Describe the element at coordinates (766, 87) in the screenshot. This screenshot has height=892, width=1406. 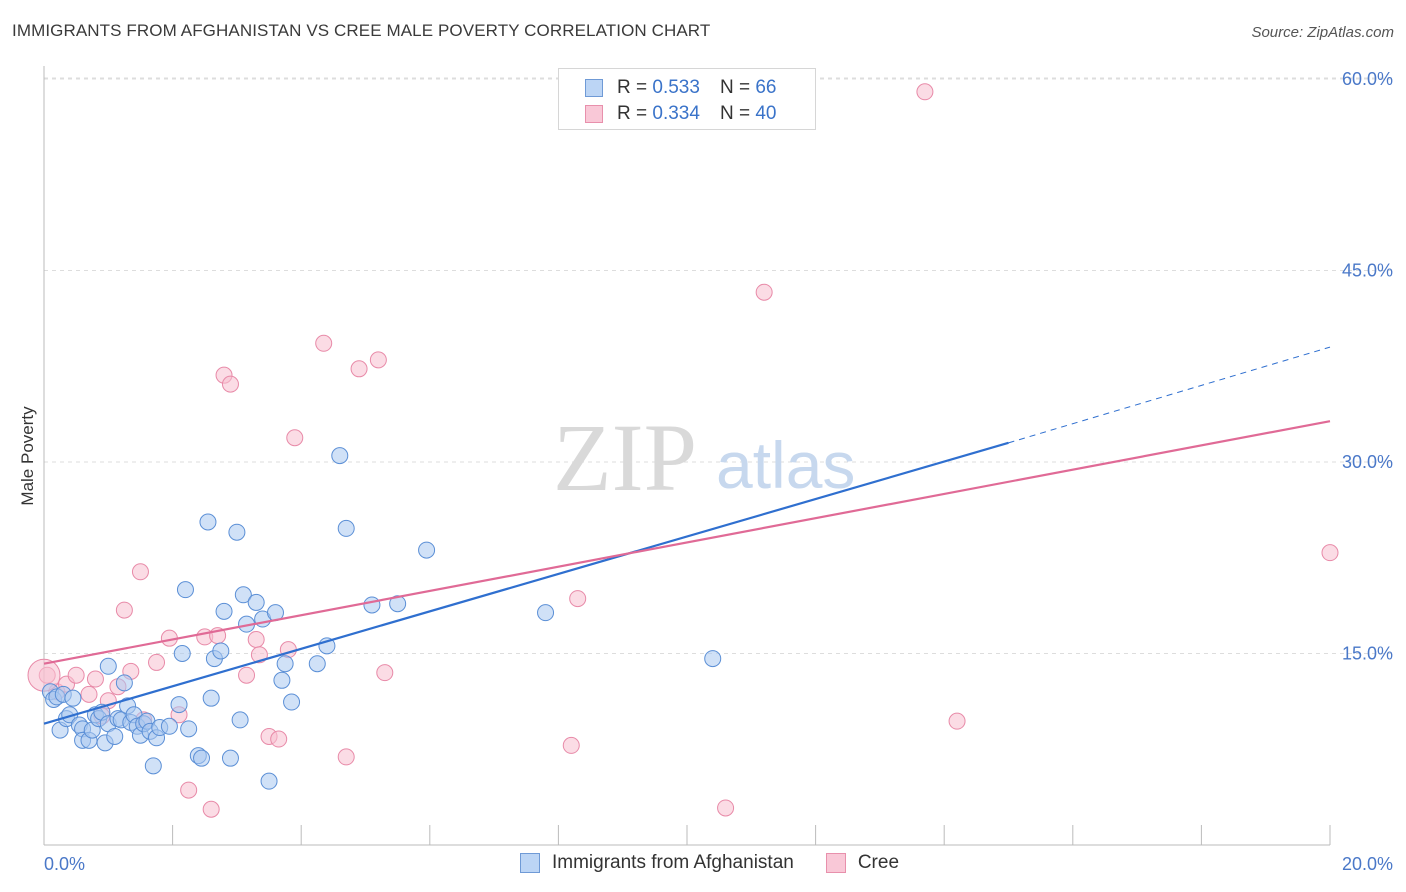
I see `n-value: 66` at that location.